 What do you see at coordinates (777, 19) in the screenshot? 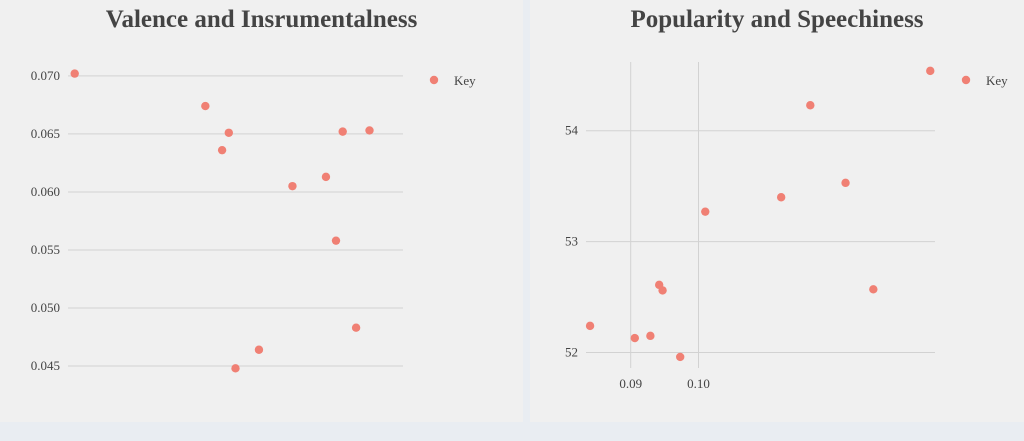
I see `chart-title: Popularity and Speechiness` at bounding box center [777, 19].